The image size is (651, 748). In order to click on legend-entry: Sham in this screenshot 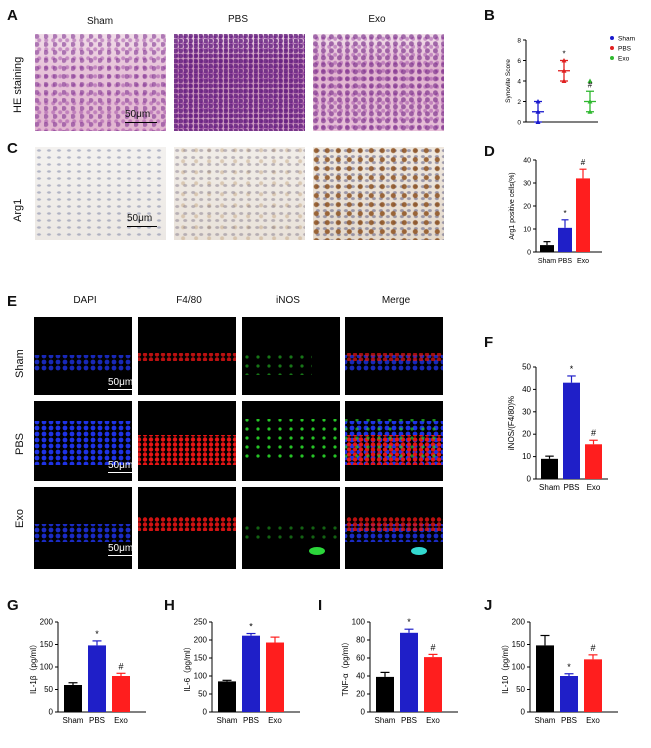, I will do `click(626, 39)`.